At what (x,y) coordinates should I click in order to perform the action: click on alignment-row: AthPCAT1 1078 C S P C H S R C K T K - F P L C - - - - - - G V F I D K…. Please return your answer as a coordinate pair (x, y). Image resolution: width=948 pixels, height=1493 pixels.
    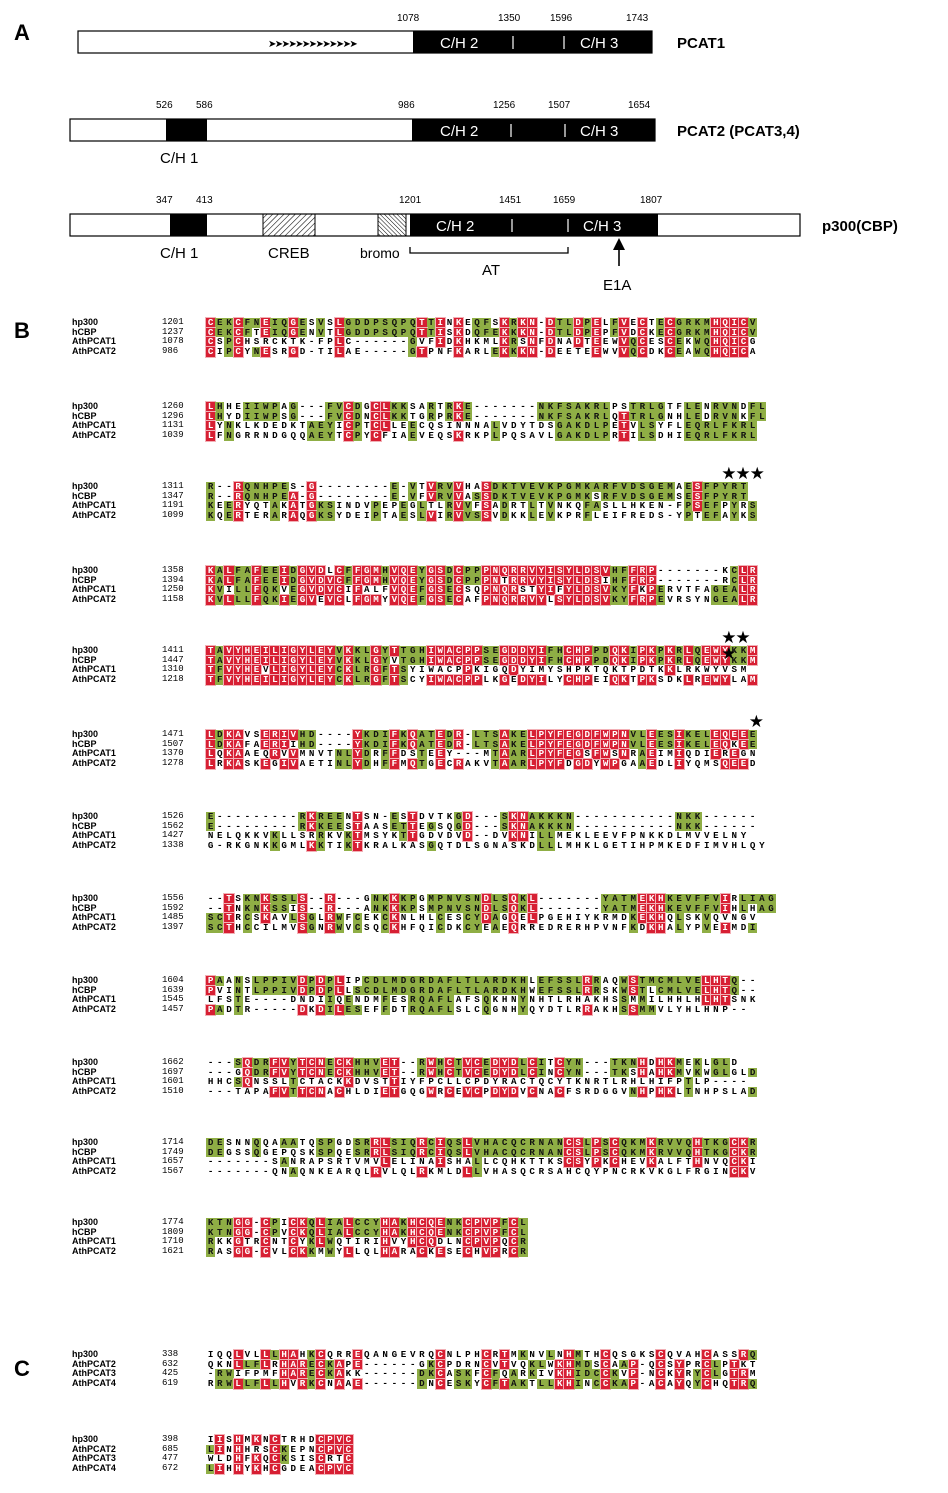
    Looking at the image, I should click on (414, 342).